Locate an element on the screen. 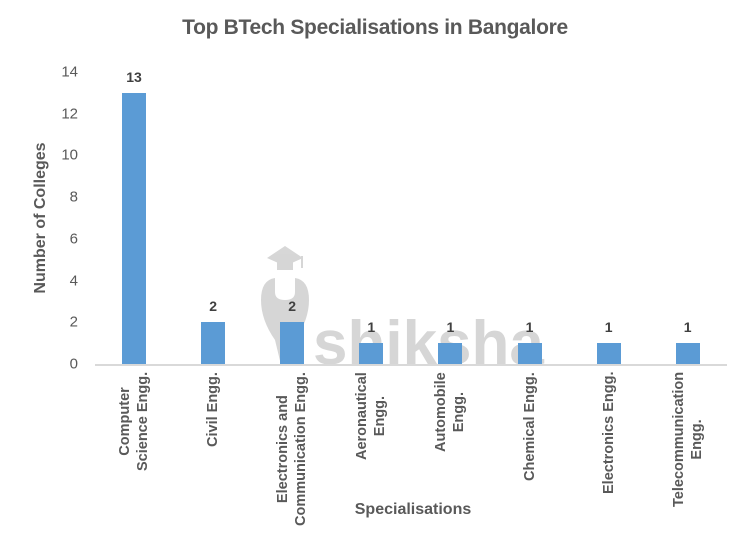  x-category-label-line: Science Engg. is located at coordinates (143, 421).